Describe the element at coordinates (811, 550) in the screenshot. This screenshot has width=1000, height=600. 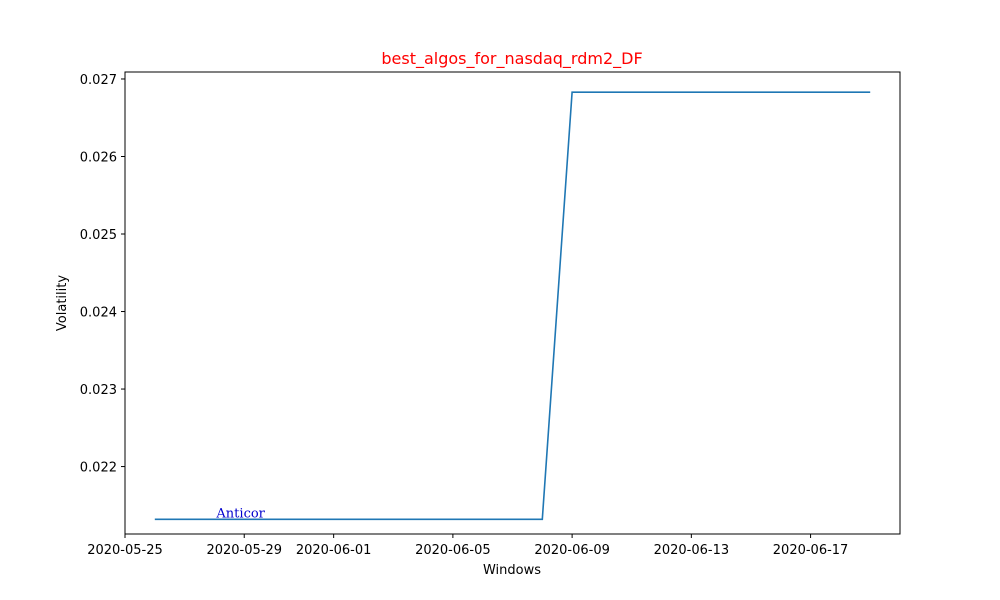
I see `x-tick-label: 2020-06-17` at that location.